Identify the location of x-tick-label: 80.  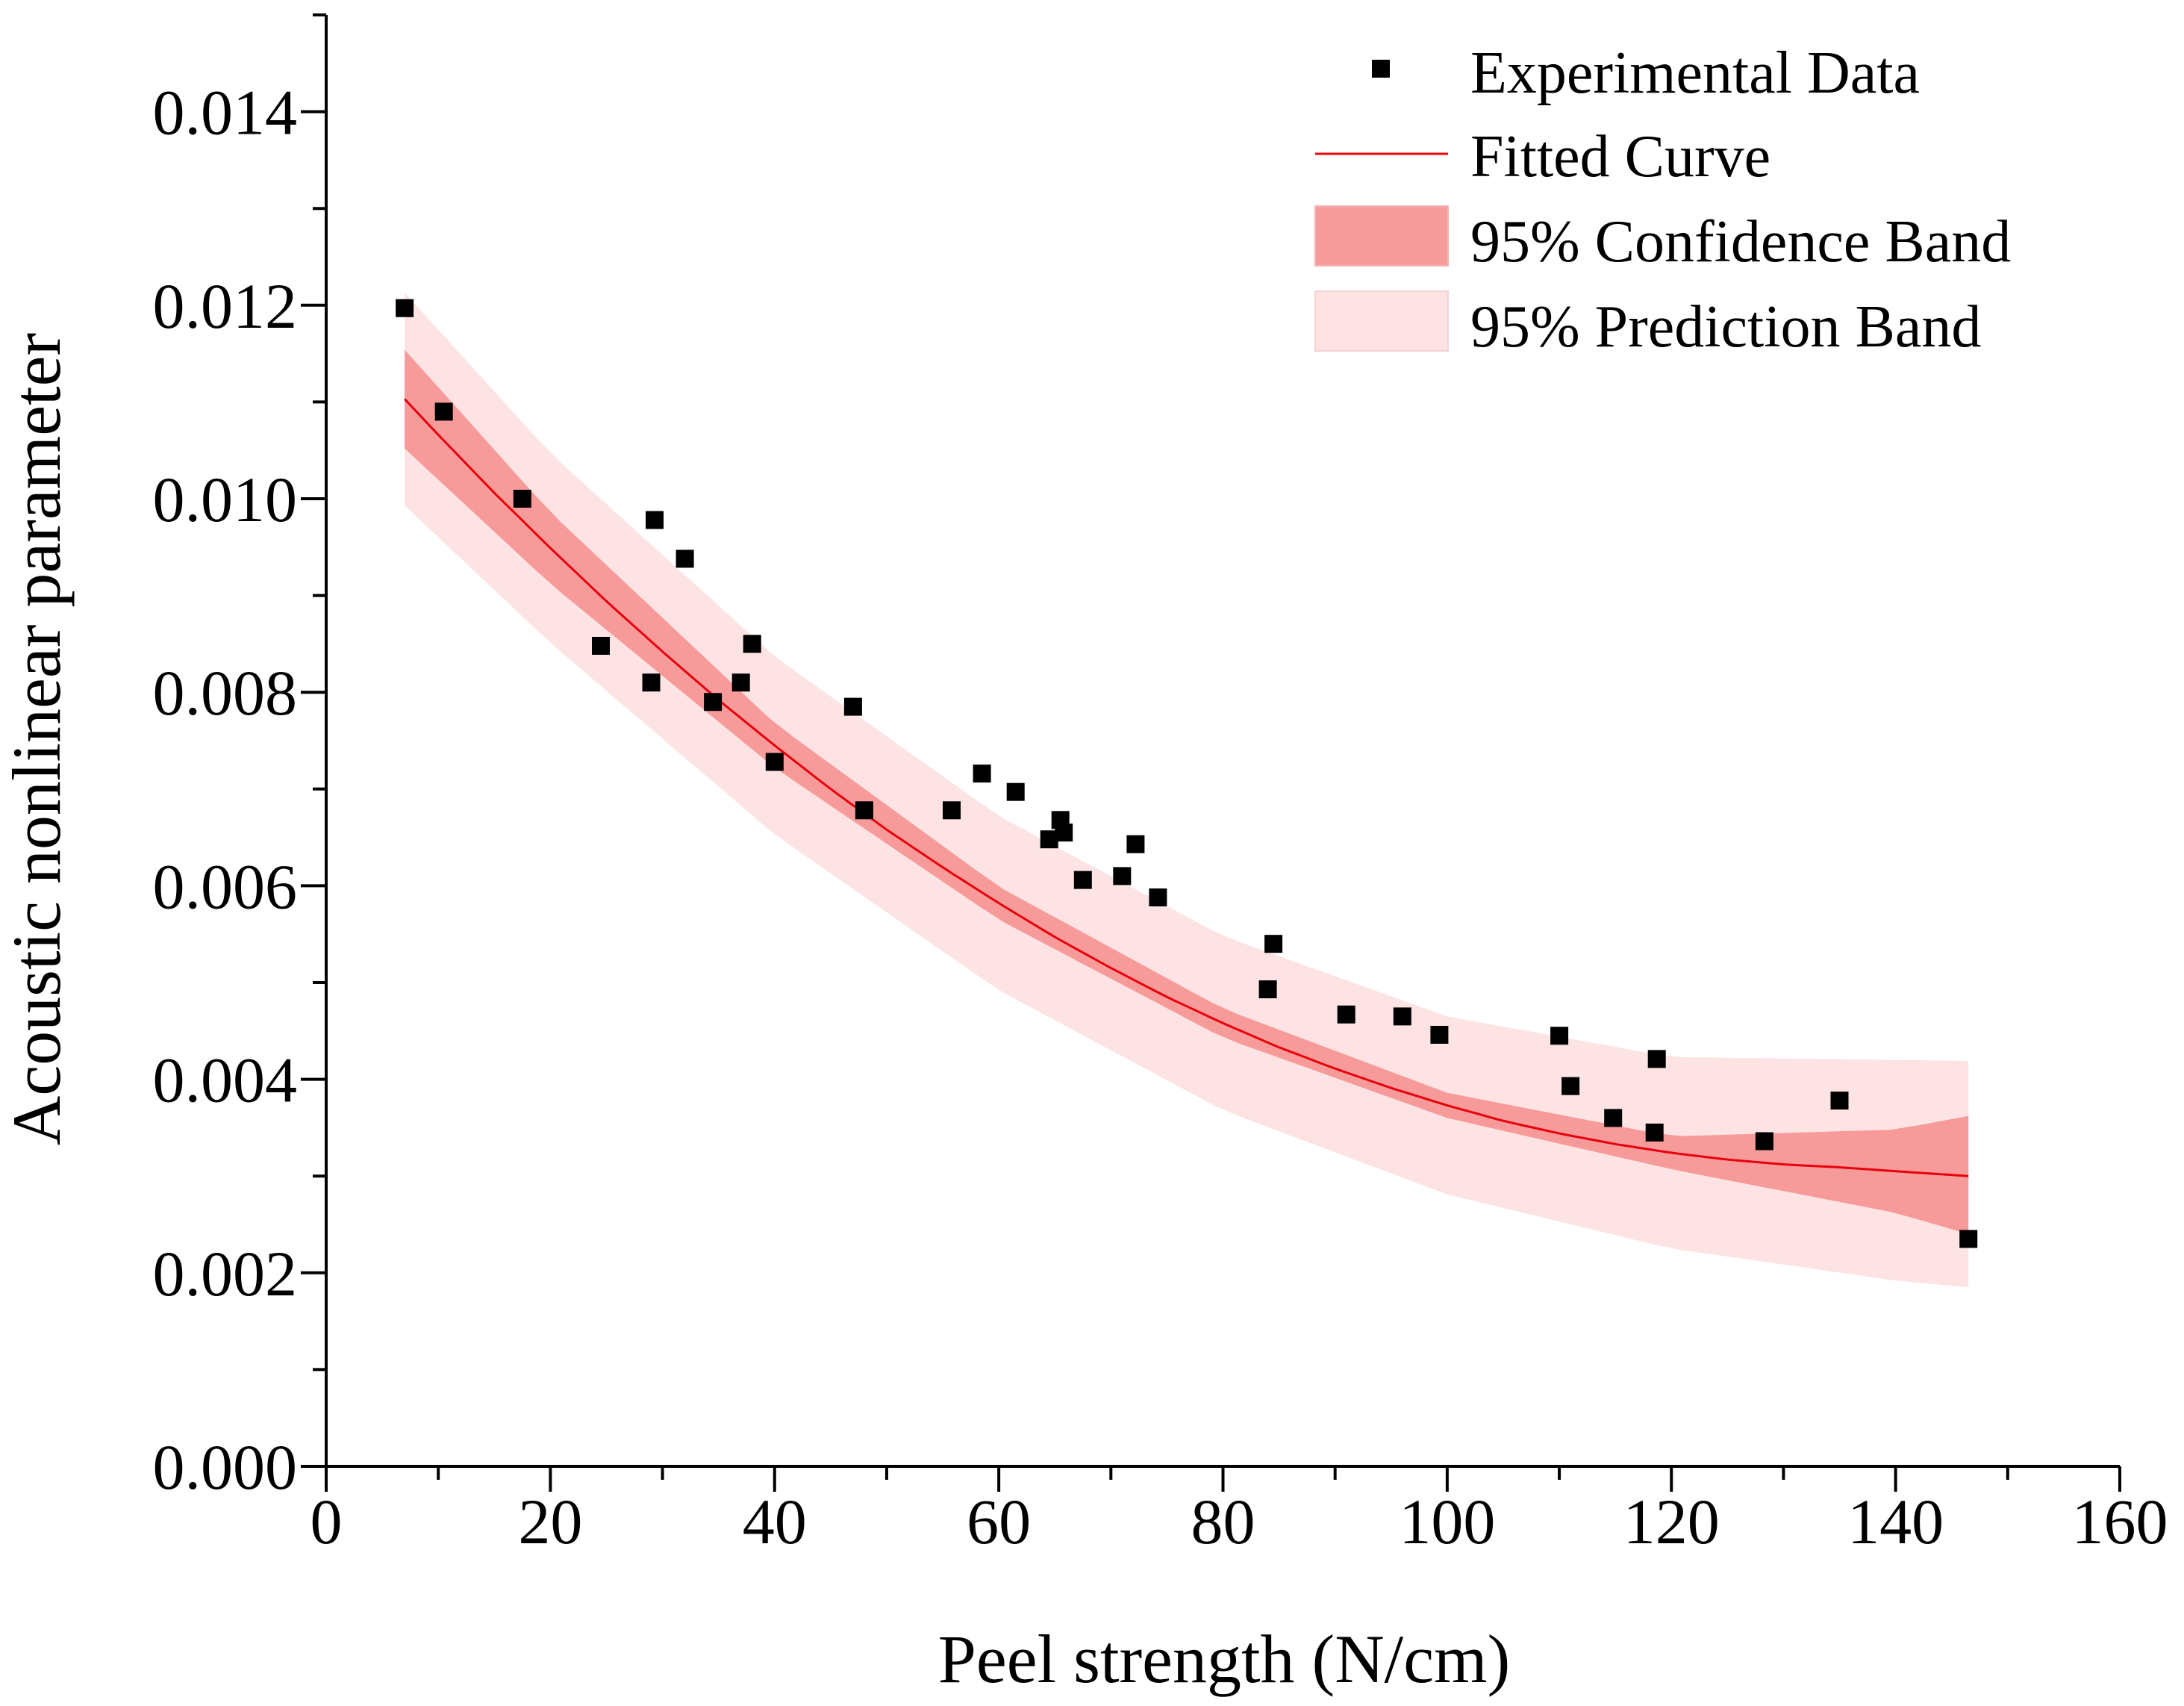
(1223, 1522).